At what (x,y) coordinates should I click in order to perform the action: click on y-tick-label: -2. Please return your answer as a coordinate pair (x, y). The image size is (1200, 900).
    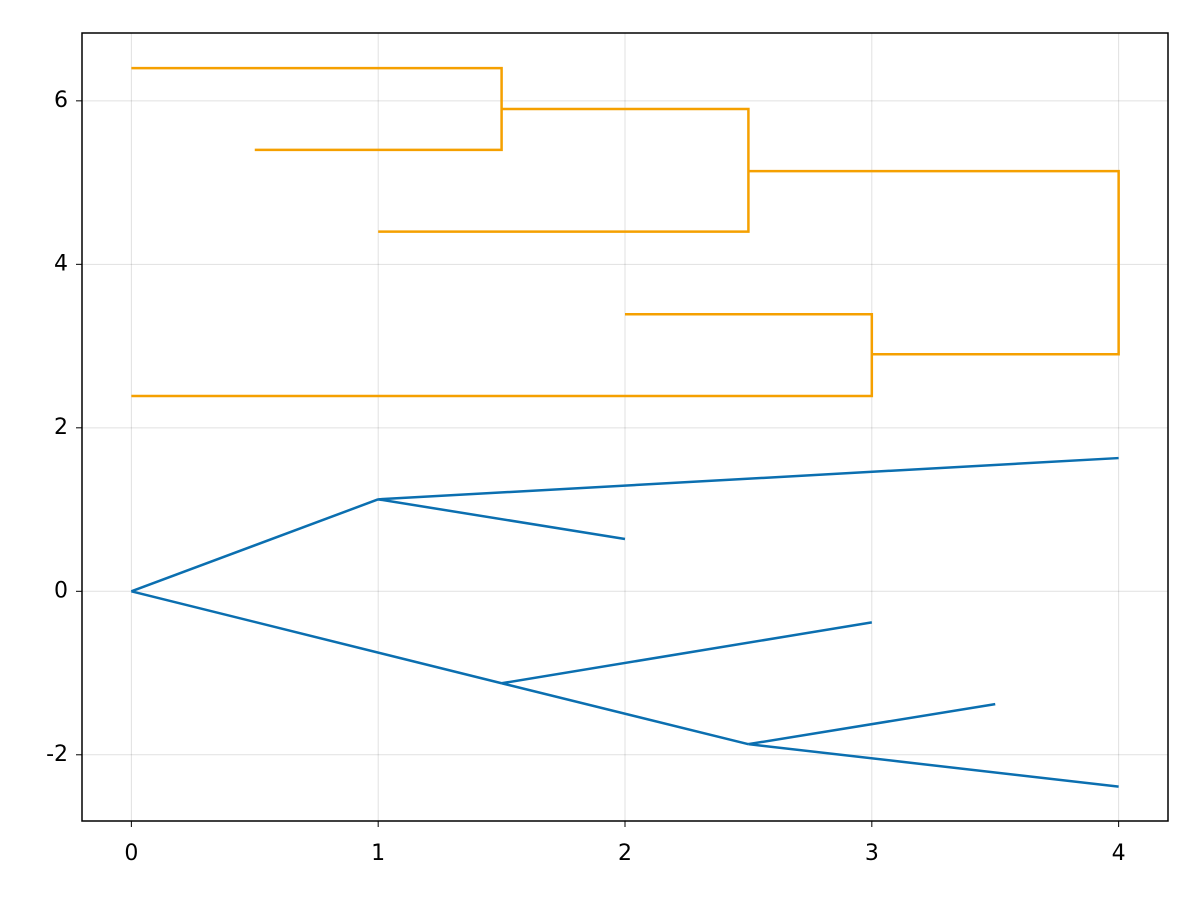
    Looking at the image, I should click on (57, 754).